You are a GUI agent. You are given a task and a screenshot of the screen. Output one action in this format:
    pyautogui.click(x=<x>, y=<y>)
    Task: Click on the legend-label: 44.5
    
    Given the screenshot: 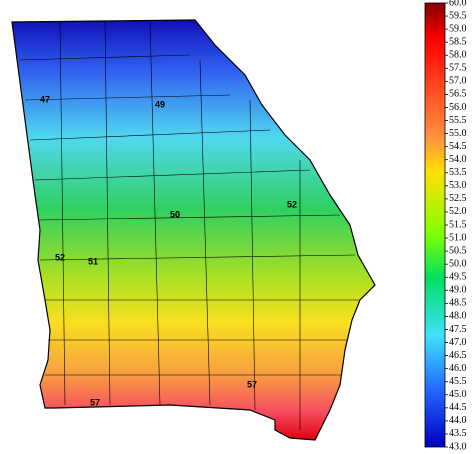 What is the action you would take?
    pyautogui.click(x=458, y=407)
    